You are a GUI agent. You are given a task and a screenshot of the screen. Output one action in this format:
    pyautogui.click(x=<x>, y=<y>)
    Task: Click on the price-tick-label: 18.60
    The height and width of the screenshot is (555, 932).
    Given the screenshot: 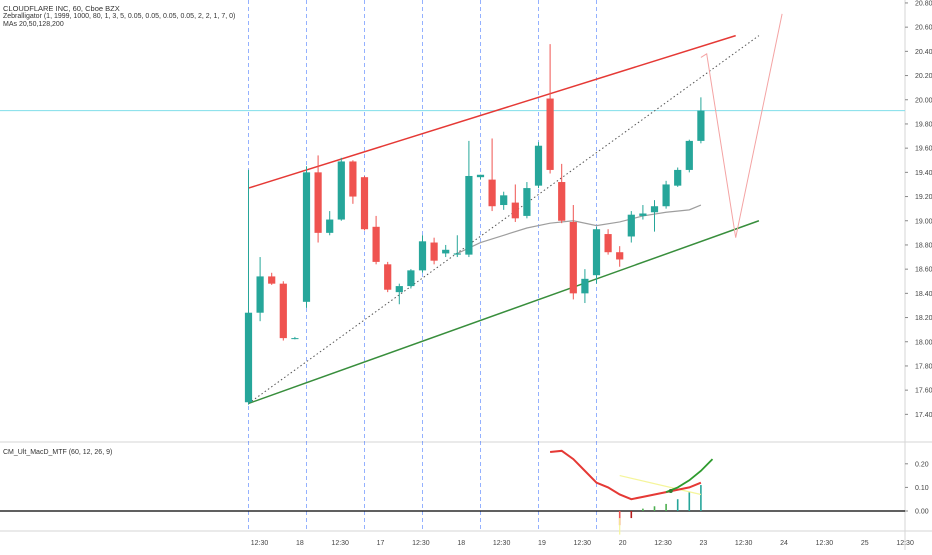 What is the action you would take?
    pyautogui.click(x=923, y=270)
    